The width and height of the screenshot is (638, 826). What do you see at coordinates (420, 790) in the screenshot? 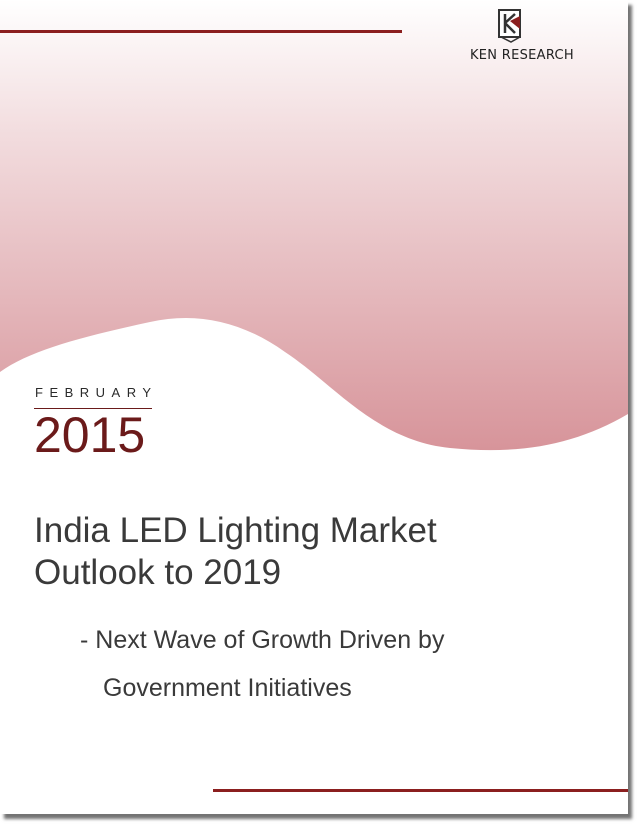
I see `bottom-accent-rule` at bounding box center [420, 790].